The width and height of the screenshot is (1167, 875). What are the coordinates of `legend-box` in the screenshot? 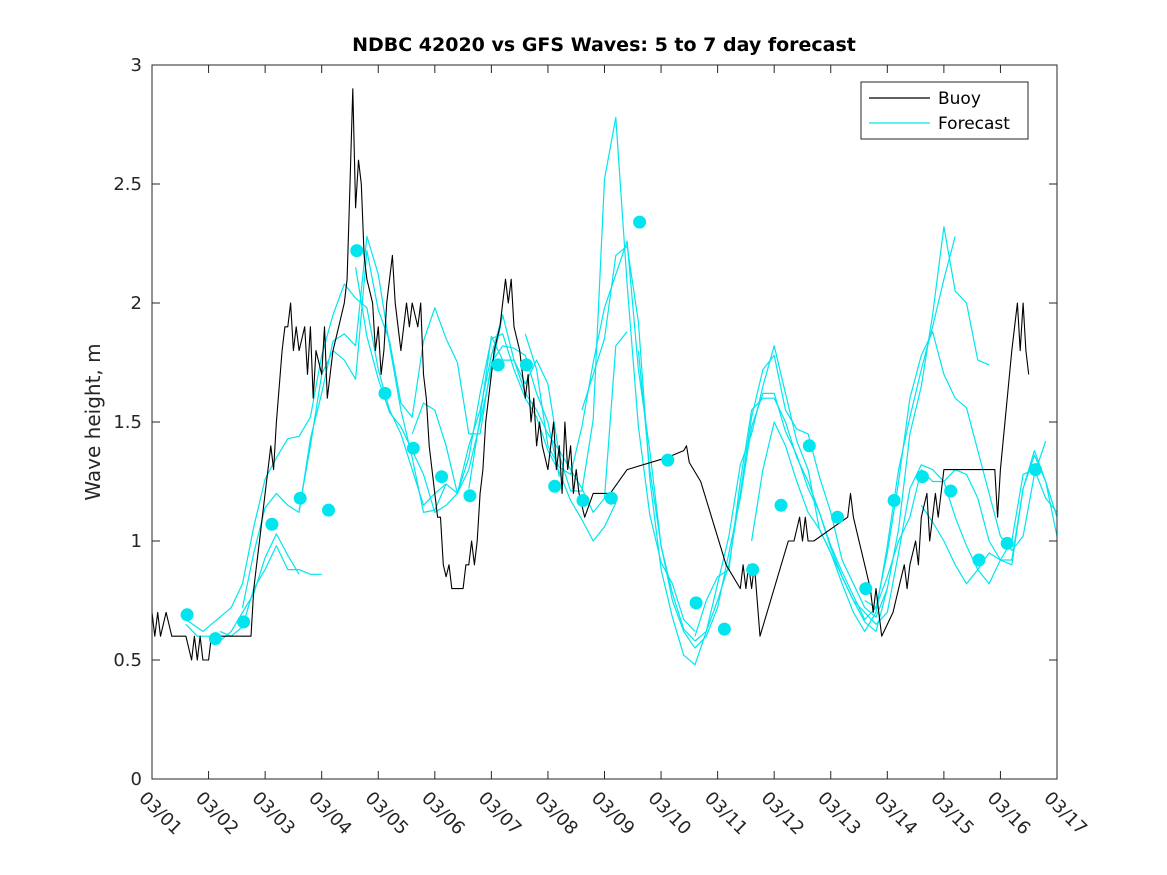 It's located at (944, 110).